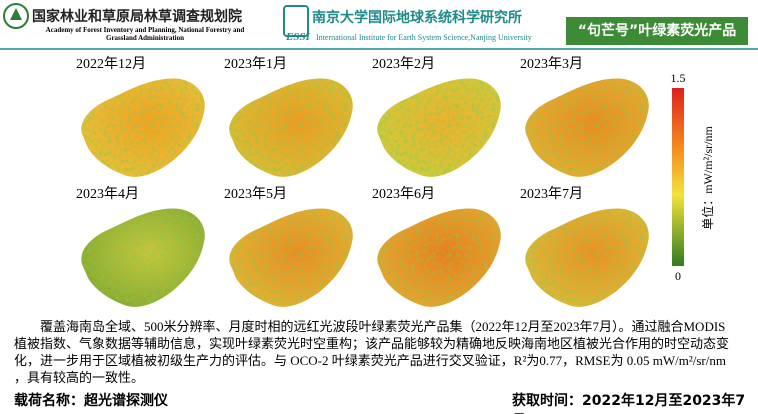 This screenshot has height=414, width=758. Describe the element at coordinates (91, 401) in the screenshot. I see `payload: 载荷名称：超光谱探测仪` at that location.